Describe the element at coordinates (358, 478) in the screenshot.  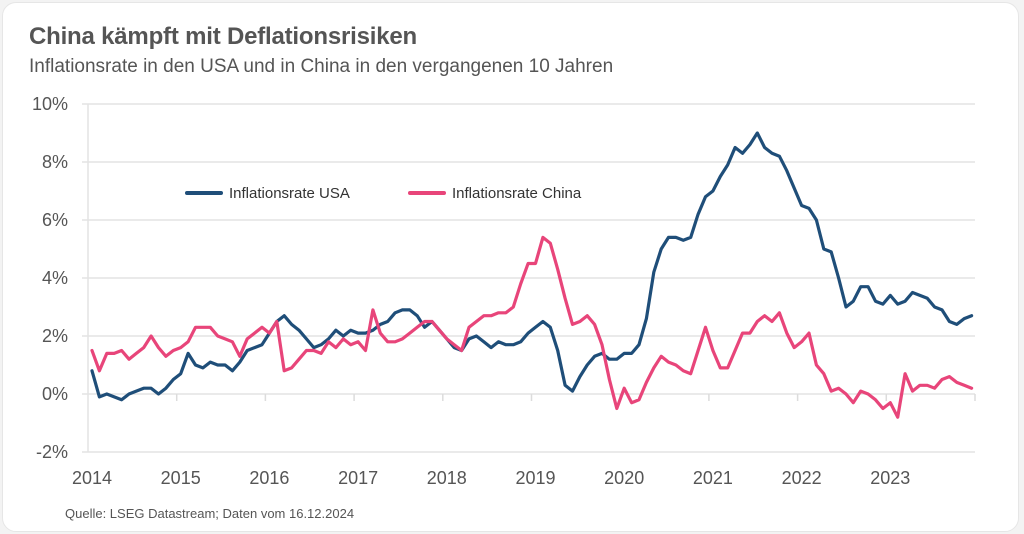
I see `x-tick-label: 2017` at that location.